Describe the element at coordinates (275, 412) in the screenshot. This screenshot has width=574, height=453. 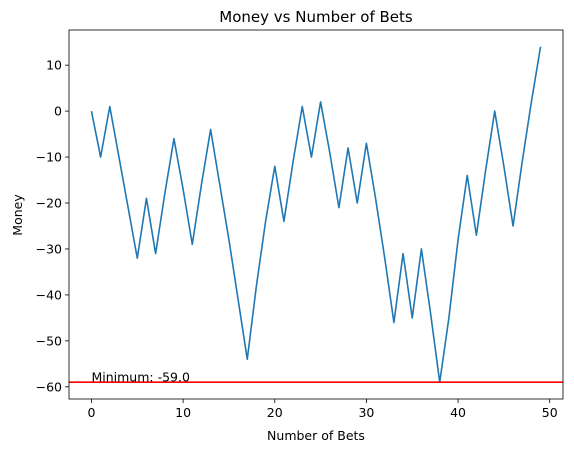
I see `x-tick-label: 20` at that location.